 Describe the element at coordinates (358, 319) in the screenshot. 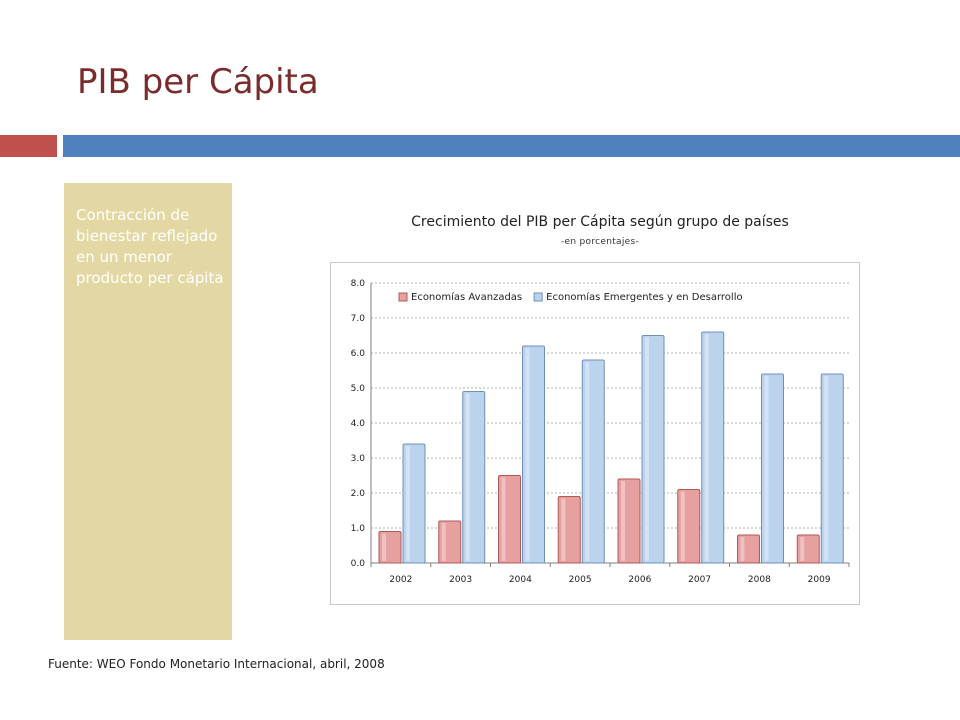

I see `y-tick-label: 7.0` at that location.